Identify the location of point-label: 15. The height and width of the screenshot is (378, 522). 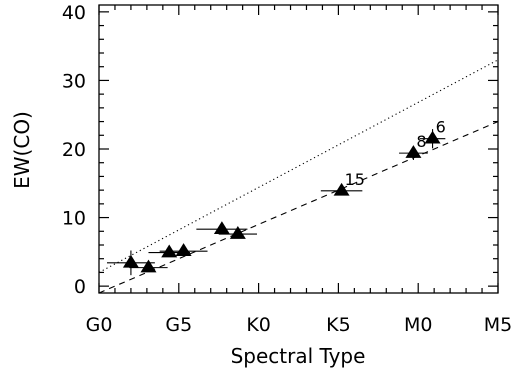
(355, 179).